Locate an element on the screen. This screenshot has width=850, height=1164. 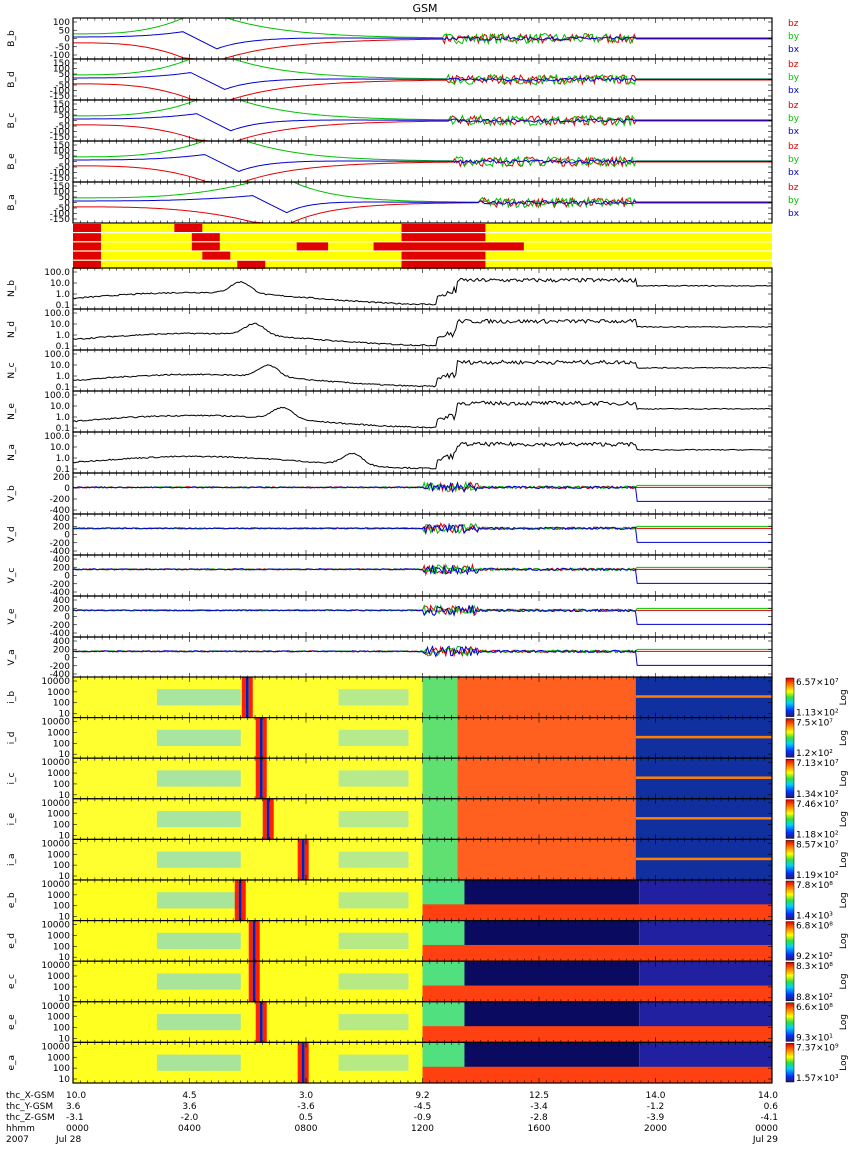
b-ytick-label: 100 is located at coordinates (61, 23).